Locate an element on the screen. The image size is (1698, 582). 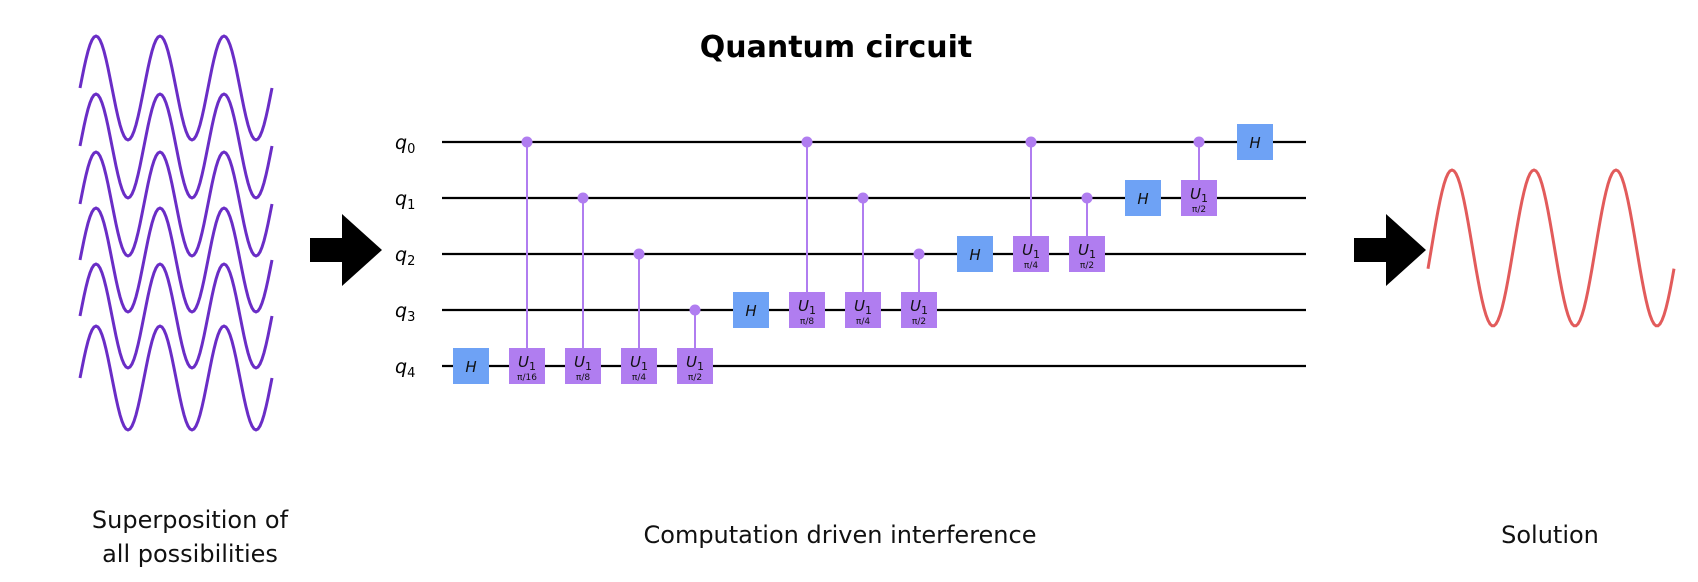
caption-superposition-line2: all possibilities is located at coordinates (190, 554).